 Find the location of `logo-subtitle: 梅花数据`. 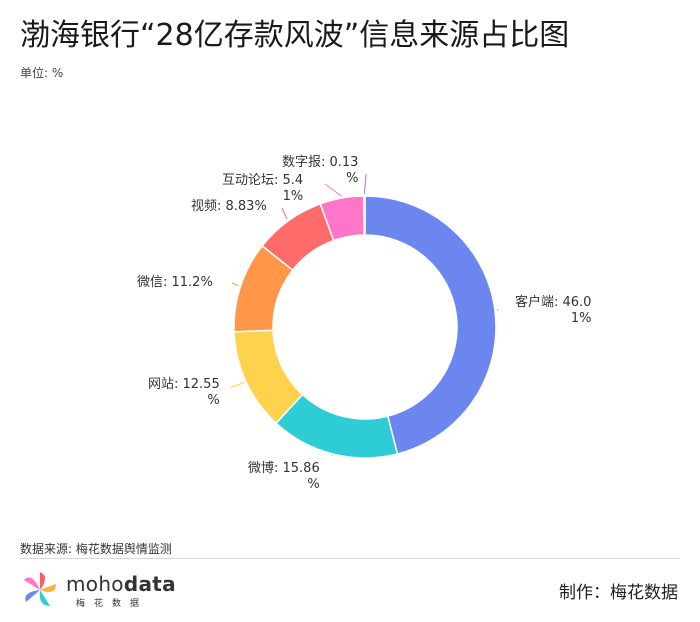

logo-subtitle: 梅花数据 is located at coordinates (112, 604).